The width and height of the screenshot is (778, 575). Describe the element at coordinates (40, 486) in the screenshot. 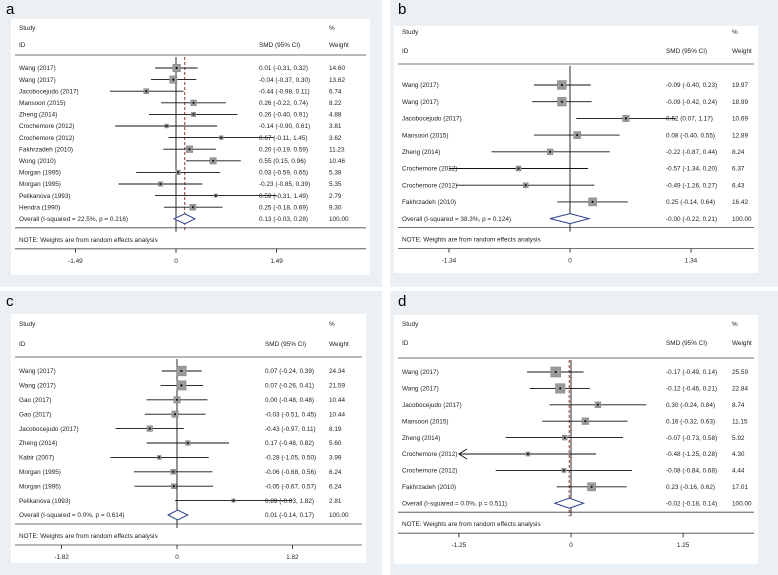

I see `study-id-label: Morgan (1995)` at that location.